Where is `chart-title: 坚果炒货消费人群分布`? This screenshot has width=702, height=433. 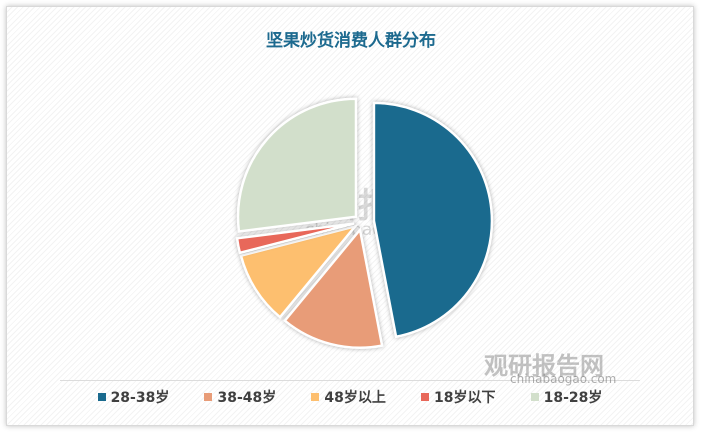 chart-title: 坚果炒货消费人群分布 is located at coordinates (351, 41).